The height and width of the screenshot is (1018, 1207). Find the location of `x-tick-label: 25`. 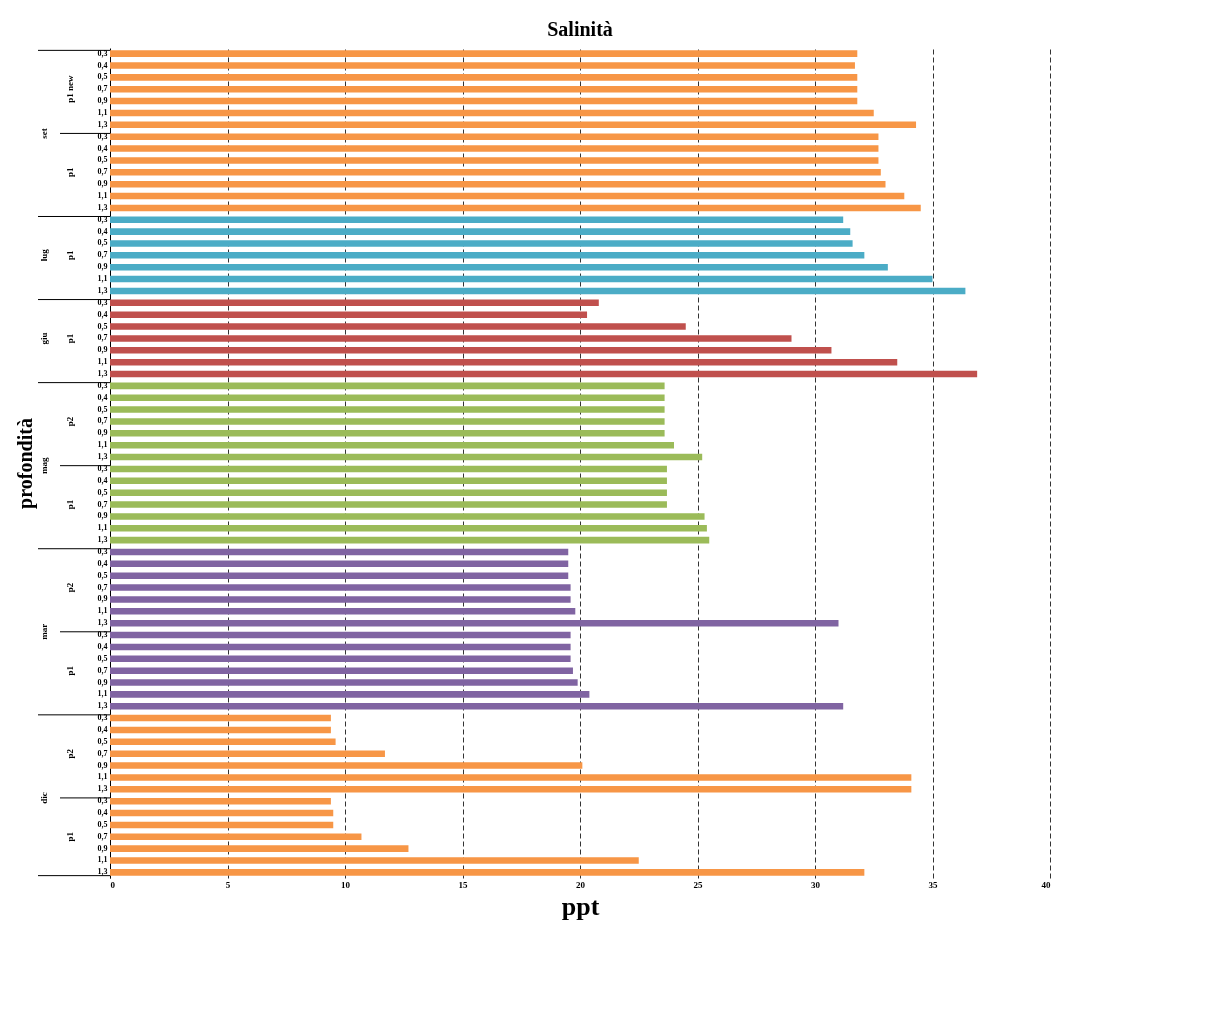

x-tick-label: 25 is located at coordinates (698, 884).